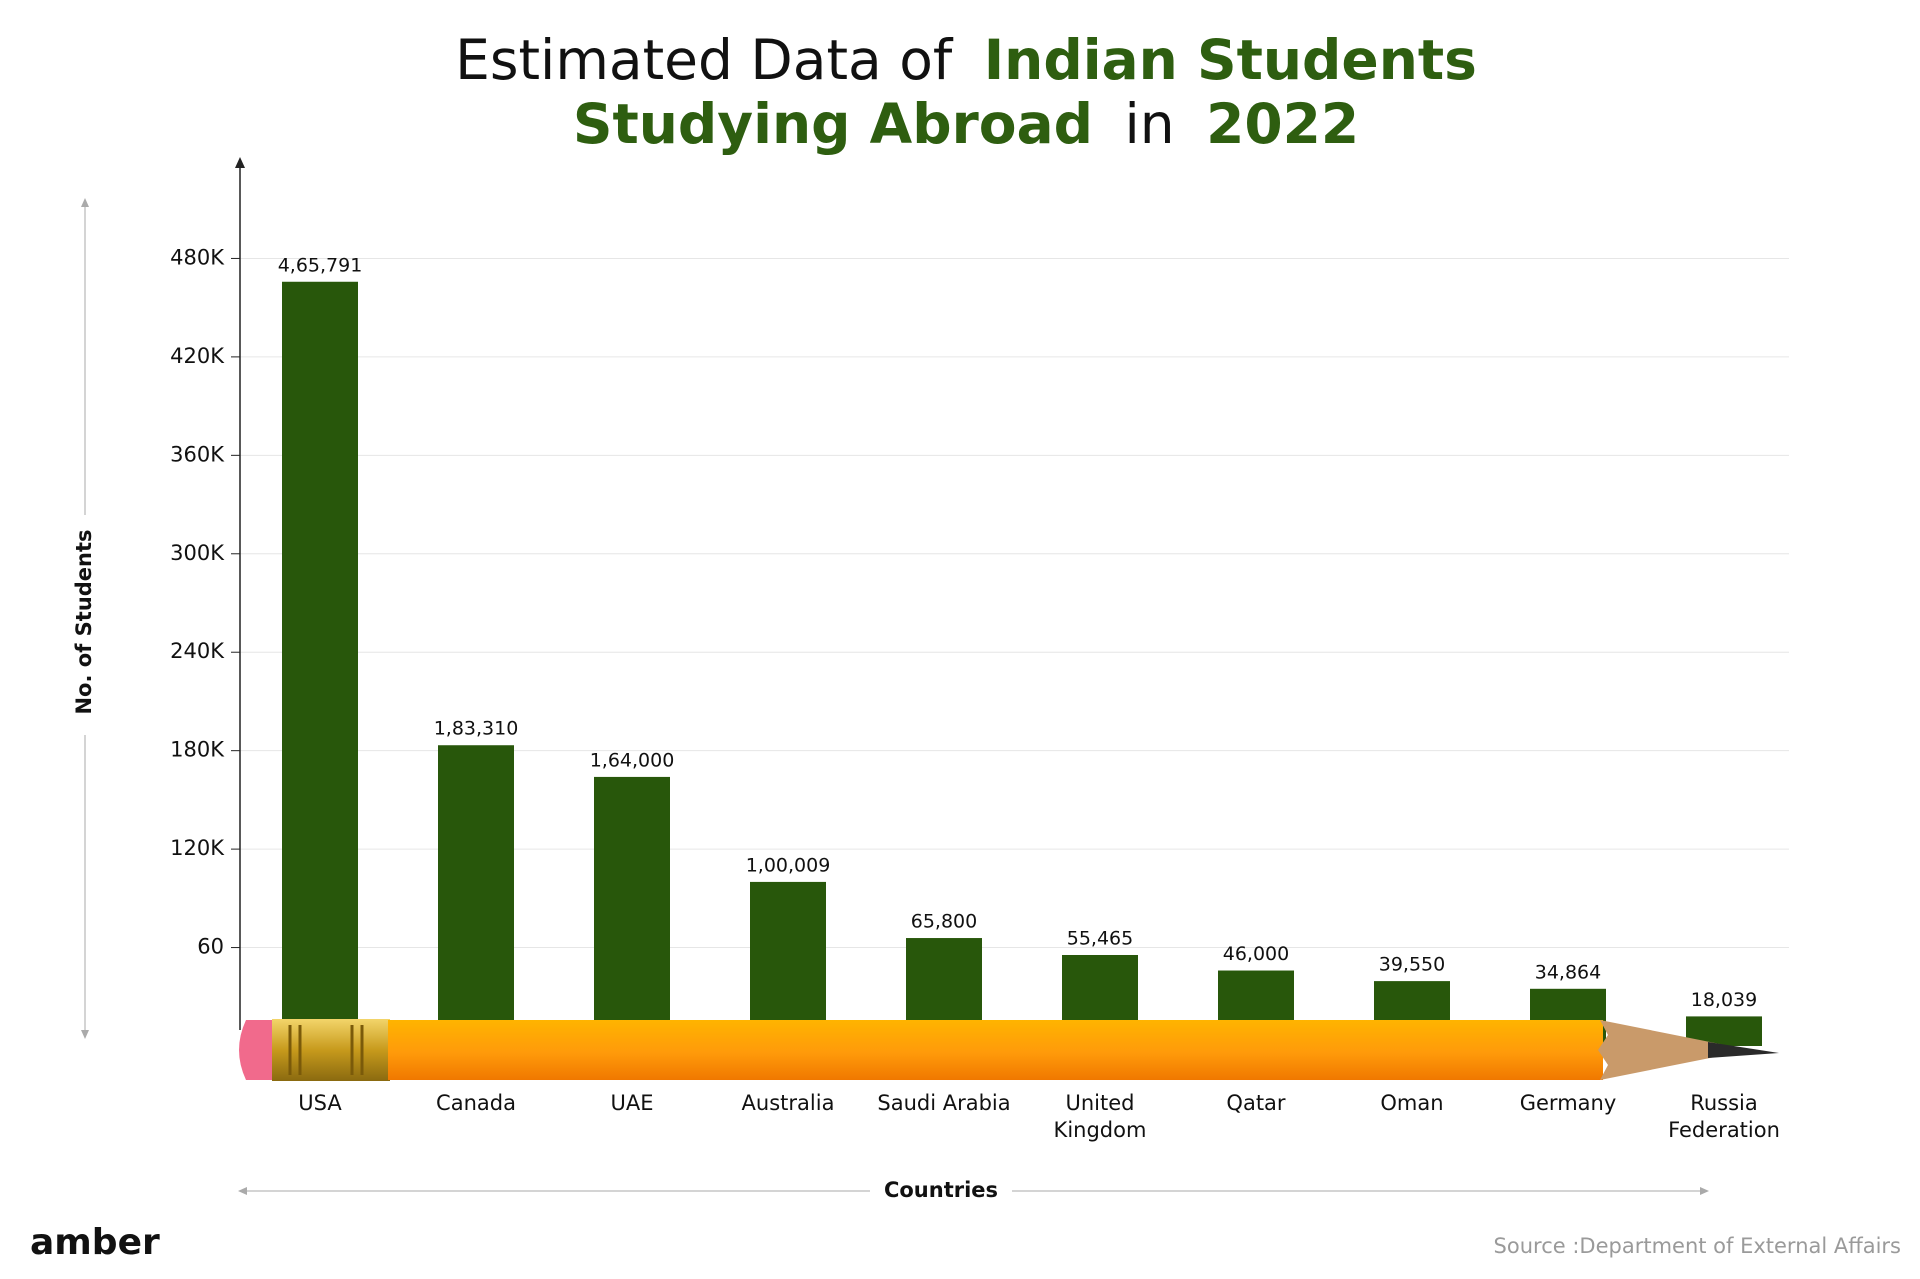 The width and height of the screenshot is (1920, 1279). What do you see at coordinates (966, 60) in the screenshot?
I see `chart-title: Estimated Data of Indian Students` at bounding box center [966, 60].